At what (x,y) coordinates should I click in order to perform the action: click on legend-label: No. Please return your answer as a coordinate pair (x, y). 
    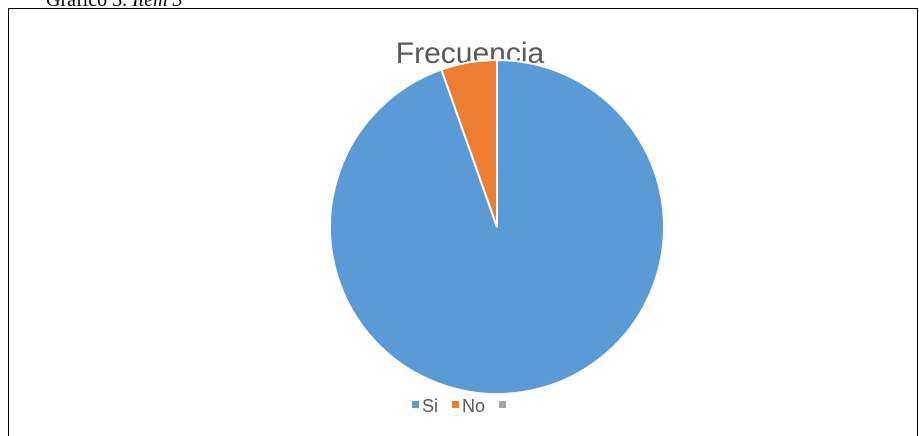
    Looking at the image, I should click on (473, 406).